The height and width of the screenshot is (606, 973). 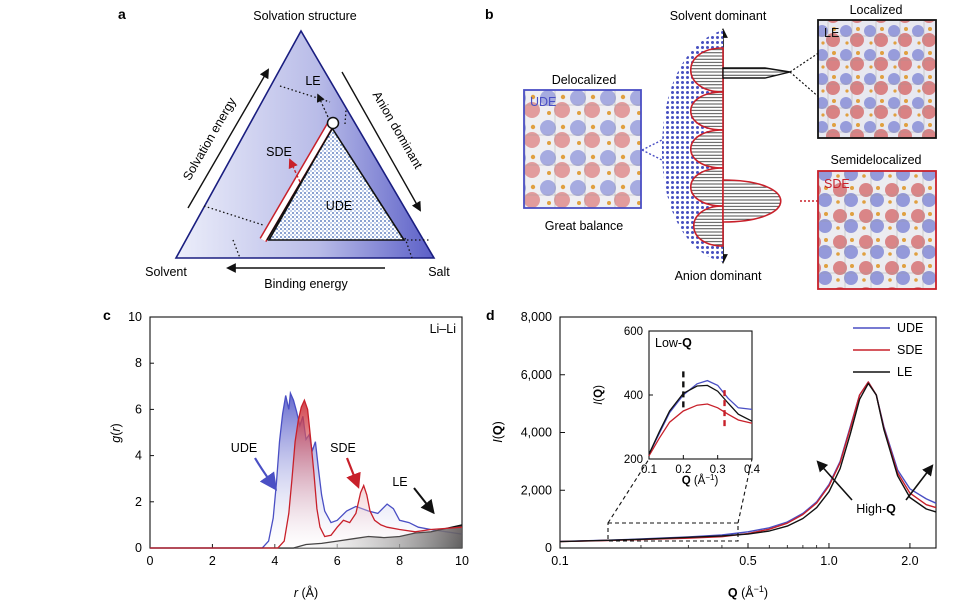 What do you see at coordinates (536, 433) in the screenshot?
I see `iq-ytick-label: 4,000` at bounding box center [536, 433].